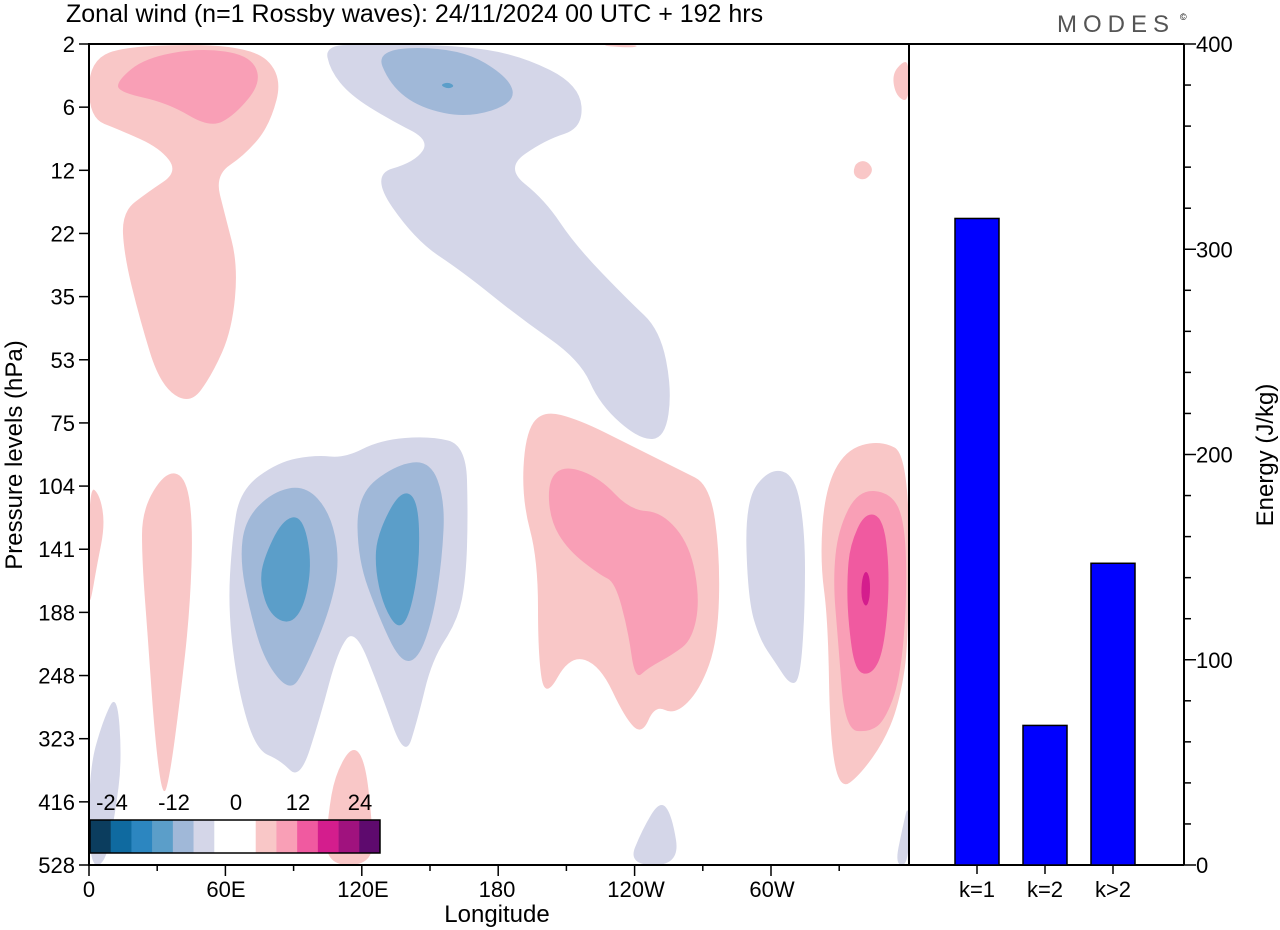 Image resolution: width=1280 pixels, height=930 pixels. Describe the element at coordinates (1202, 865) in the screenshot. I see `energy-tick-label: 0` at that location.